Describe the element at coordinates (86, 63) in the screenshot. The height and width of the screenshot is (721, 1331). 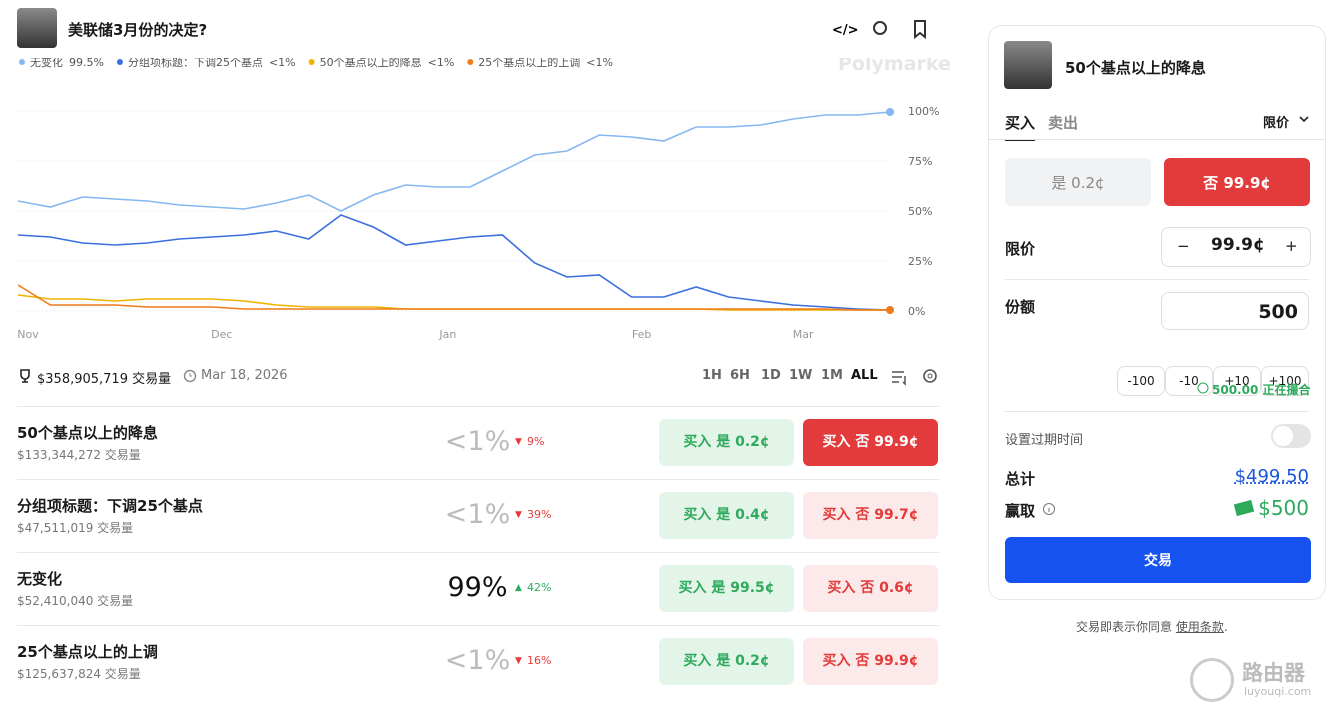
I see `legend-value: 99.5%` at that location.